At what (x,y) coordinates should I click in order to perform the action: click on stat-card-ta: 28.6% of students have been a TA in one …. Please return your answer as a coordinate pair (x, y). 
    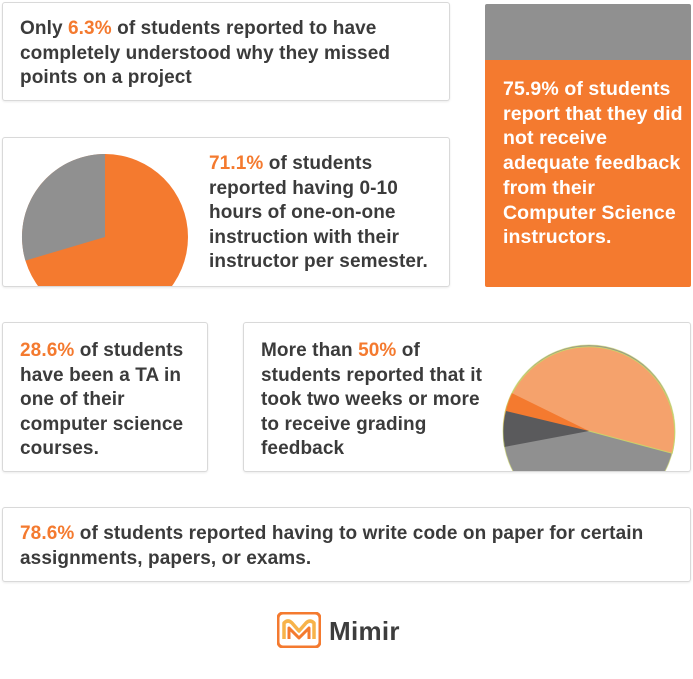
    Looking at the image, I should click on (105, 397).